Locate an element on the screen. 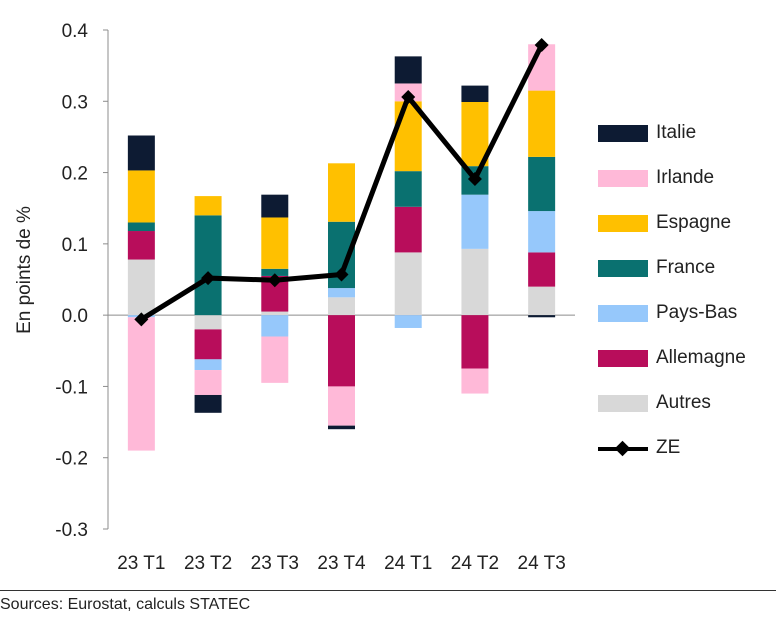 Image resolution: width=776 pixels, height=625 pixels. bar-pays-bas-24-t1 is located at coordinates (408, 321).